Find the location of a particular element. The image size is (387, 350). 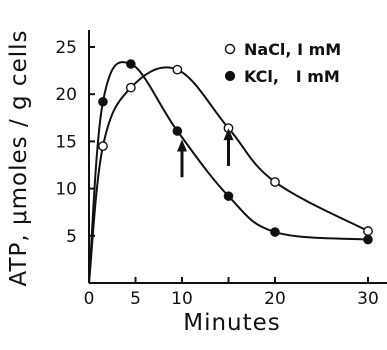

legend-marker-nacl is located at coordinates (230, 49).